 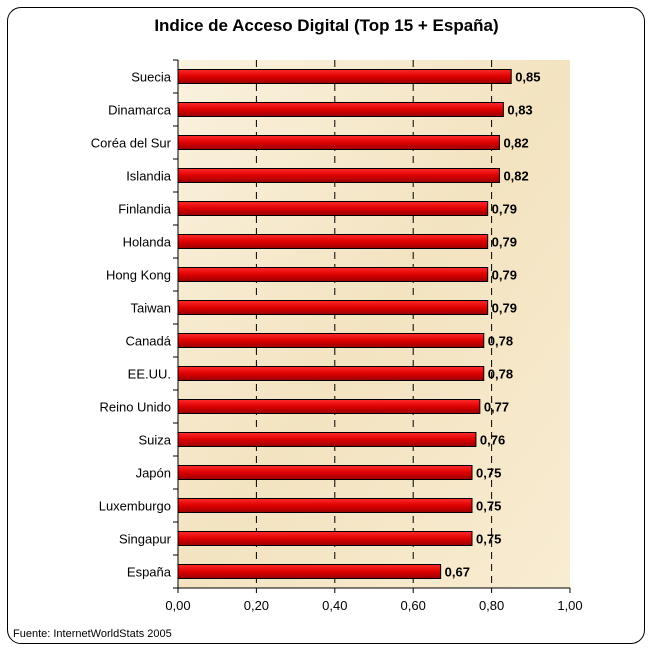 What do you see at coordinates (140, 110) in the screenshot?
I see `category-label: Dinamarca` at bounding box center [140, 110].